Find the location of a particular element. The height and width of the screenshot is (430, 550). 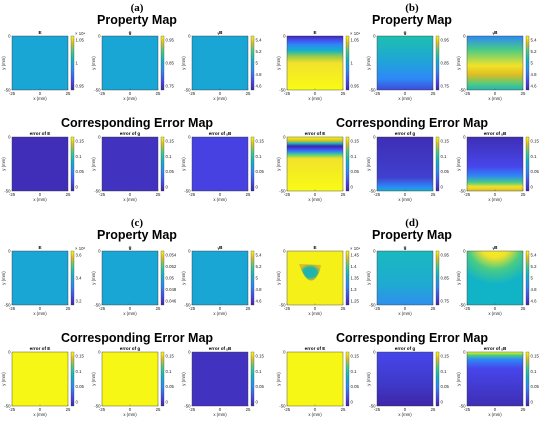

colorbar-tick: 1 is located at coordinates (352, 63).